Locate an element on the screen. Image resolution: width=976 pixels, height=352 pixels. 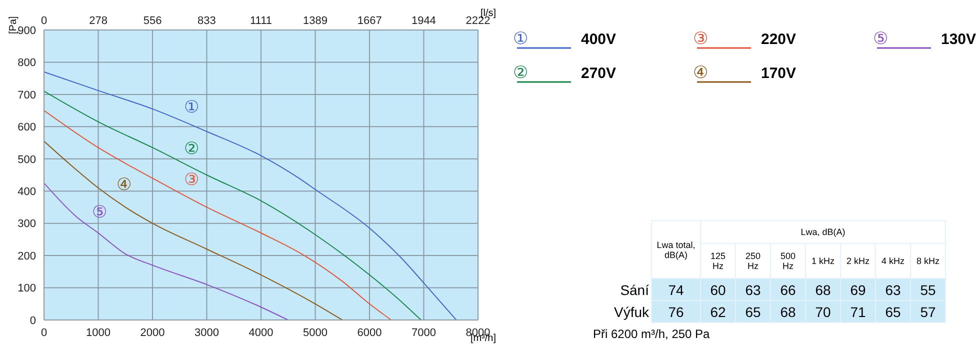
text: ③ is located at coordinates (700, 38).